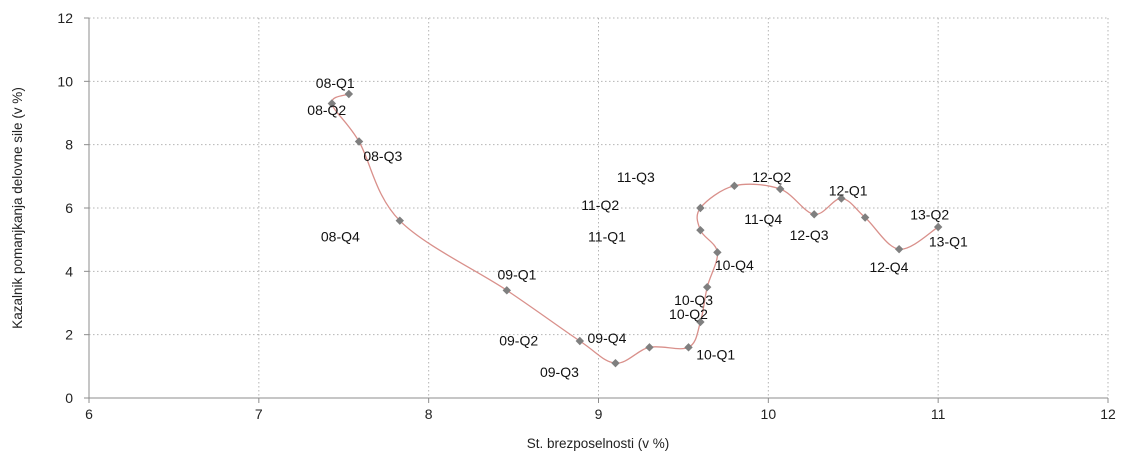  Describe the element at coordinates (506, 290) in the screenshot. I see `data-point-09-q1` at that location.